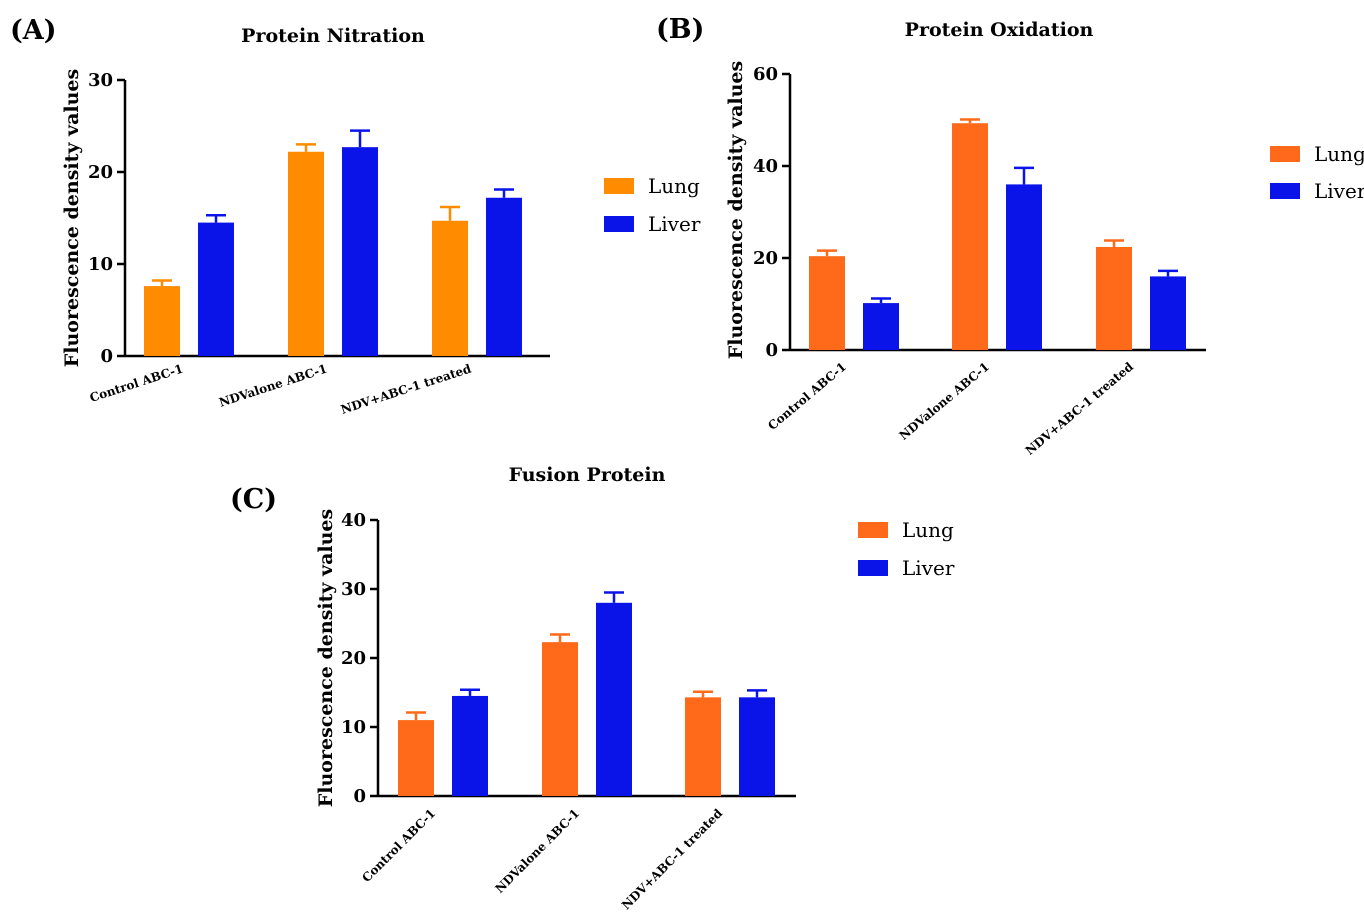 Image resolution: width=1364 pixels, height=917 pixels. Describe the element at coordinates (587, 475) in the screenshot. I see `chart-title: Fusion Protein` at that location.